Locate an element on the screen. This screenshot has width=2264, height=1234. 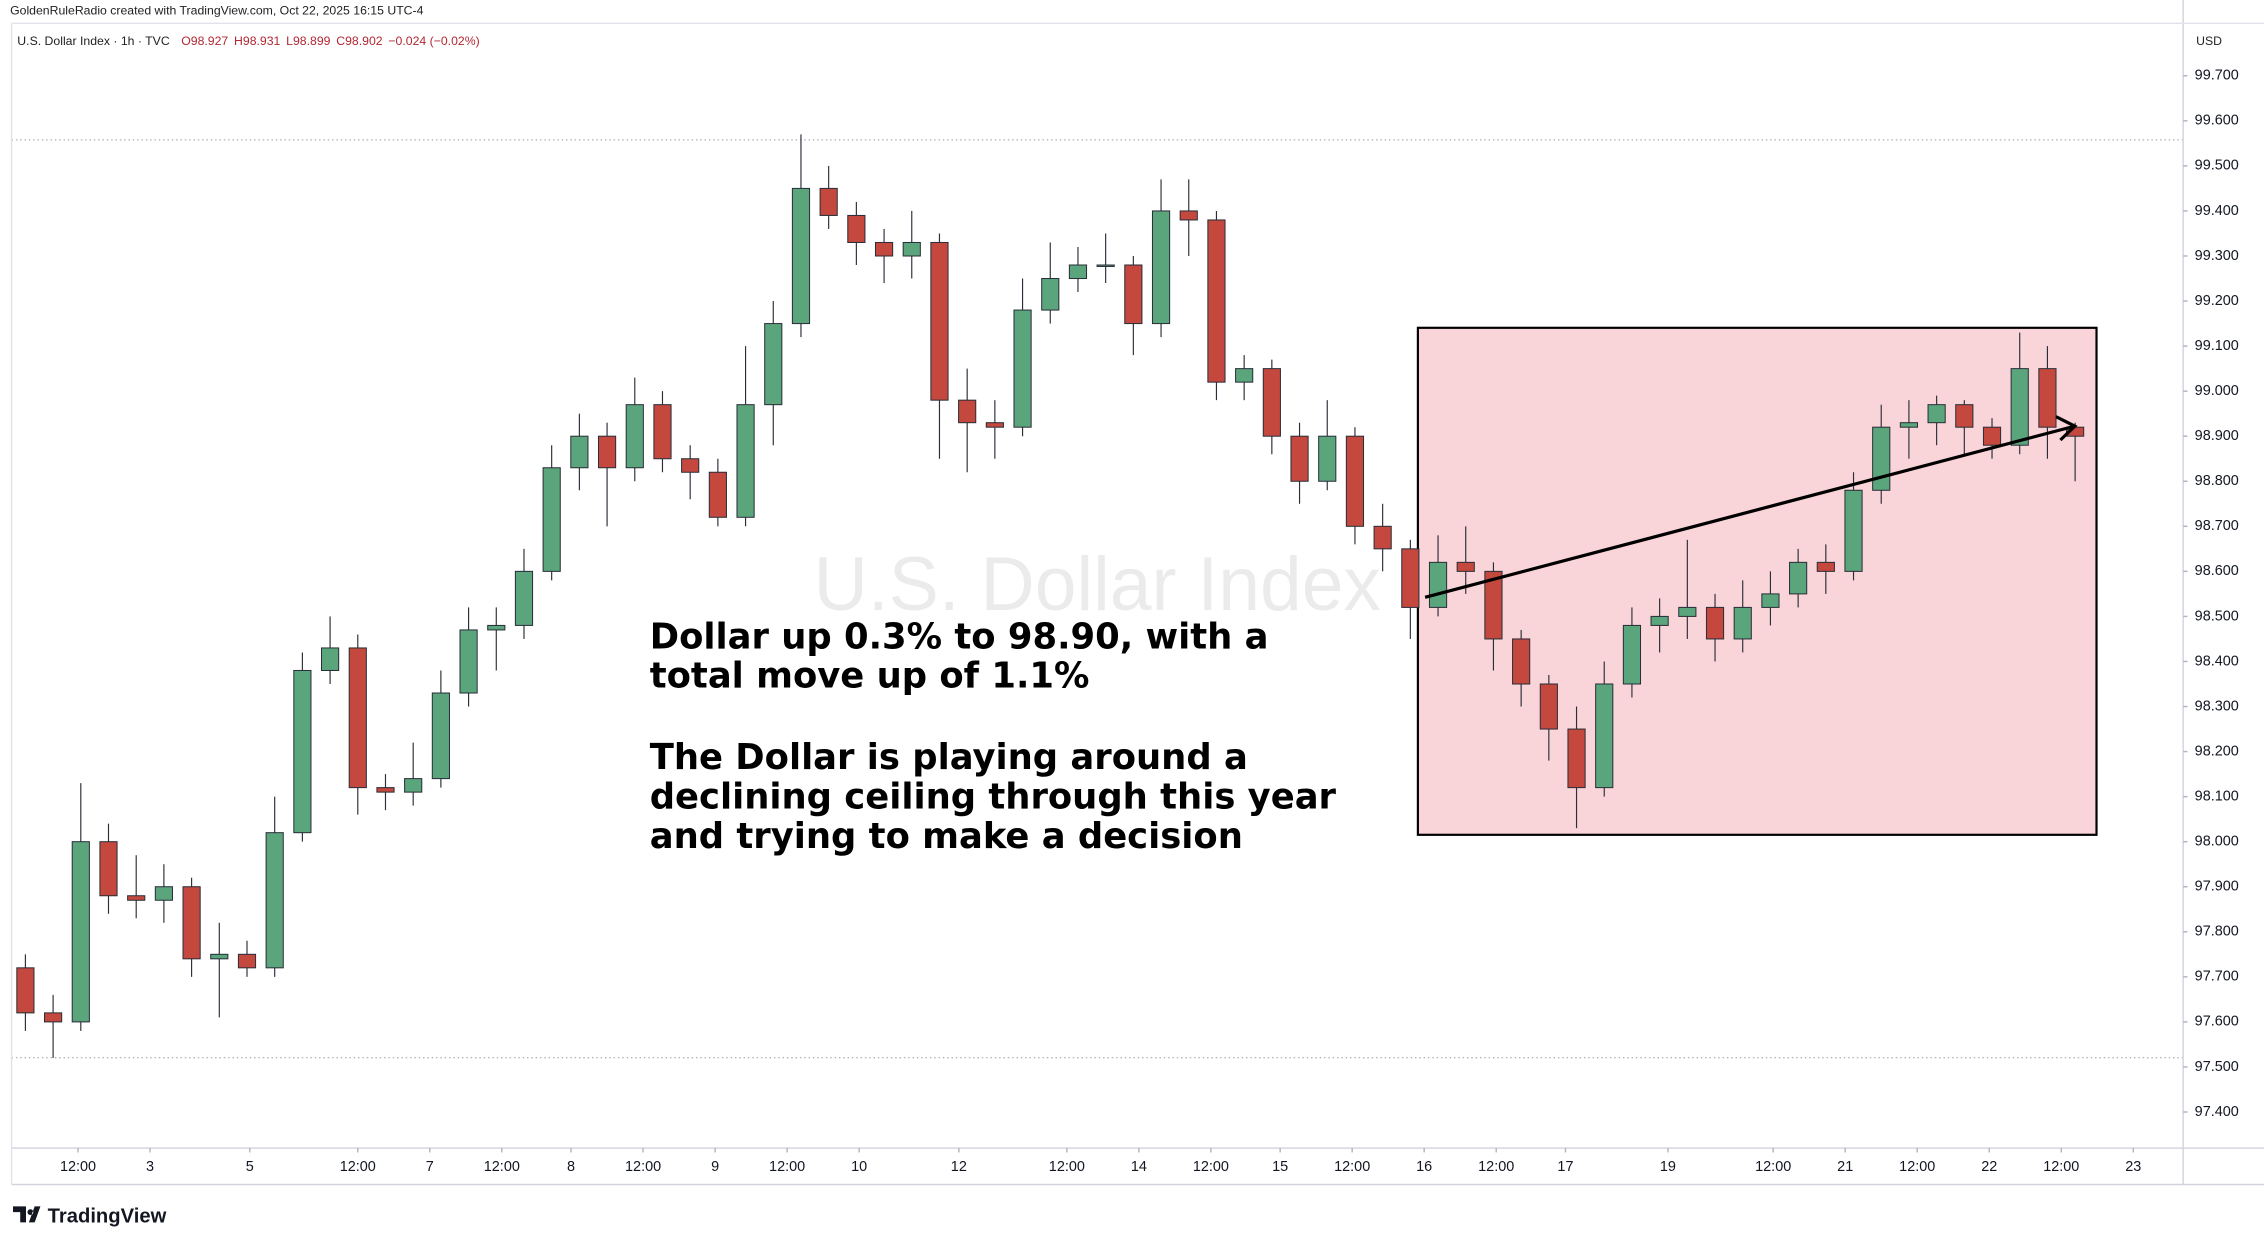
y-tick-label: 98.400 is located at coordinates (2217, 661).